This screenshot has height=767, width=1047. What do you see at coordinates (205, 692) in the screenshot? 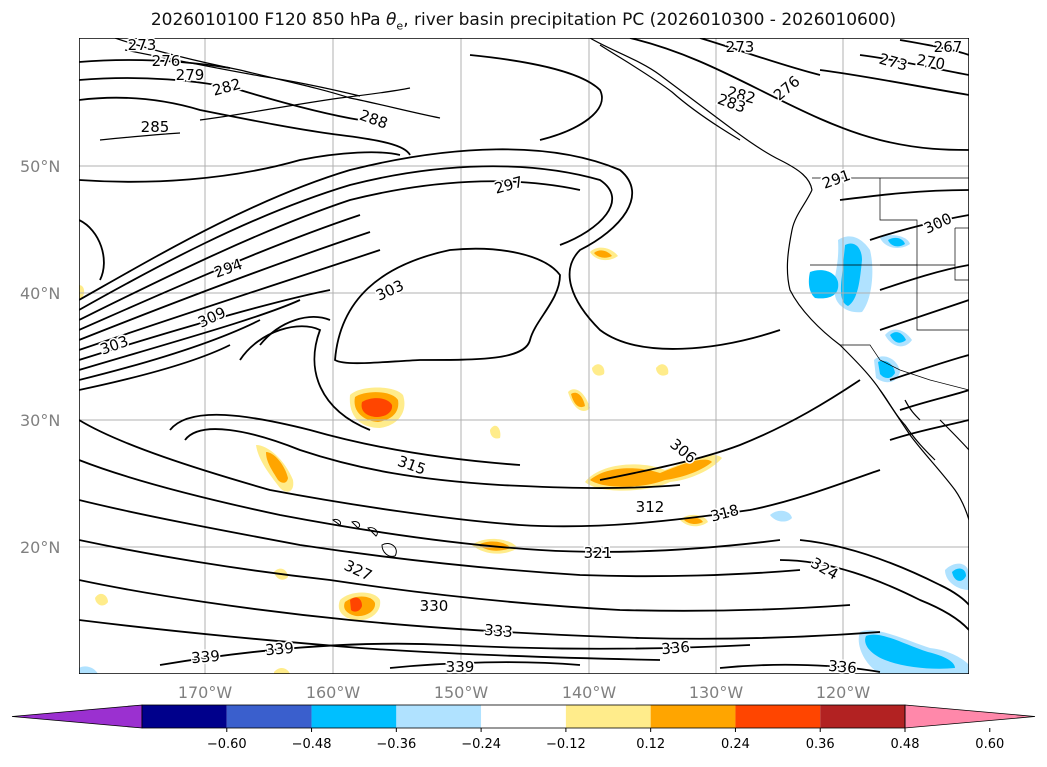
I see `lon-label: 170°W` at bounding box center [205, 692].